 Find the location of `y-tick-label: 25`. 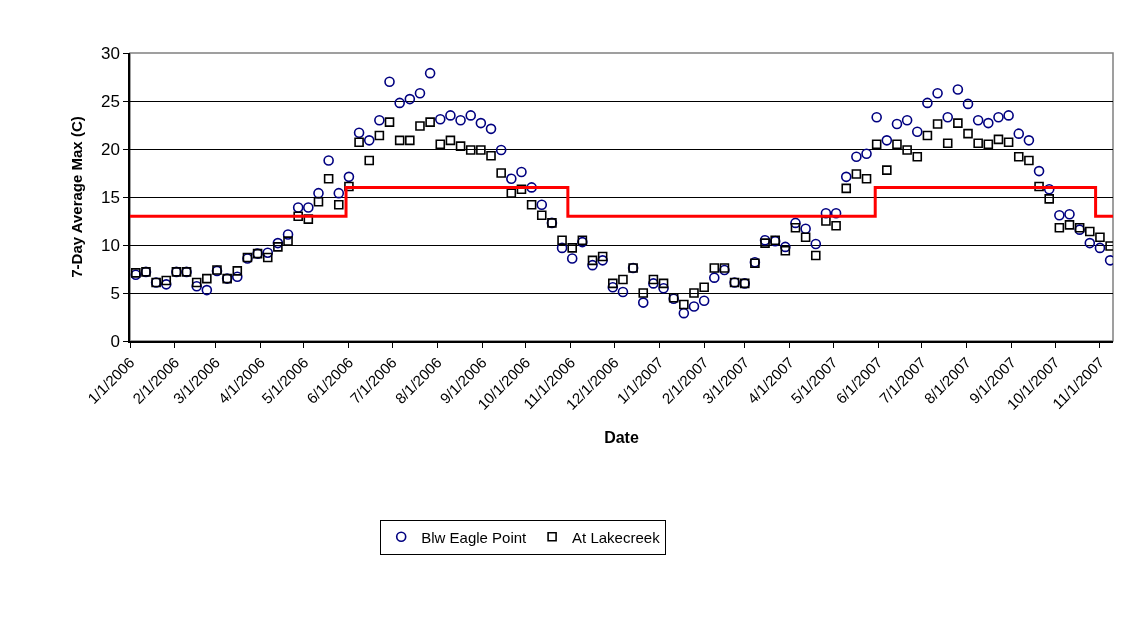

y-tick-label: 25 is located at coordinates (110, 101).